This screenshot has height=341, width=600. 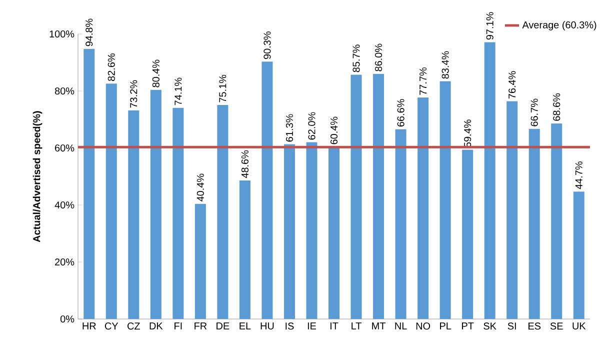 What do you see at coordinates (290, 128) in the screenshot?
I see `data-label: 61.3%` at bounding box center [290, 128].